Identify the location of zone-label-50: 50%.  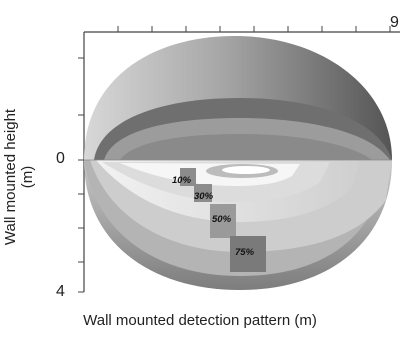
(222, 219).